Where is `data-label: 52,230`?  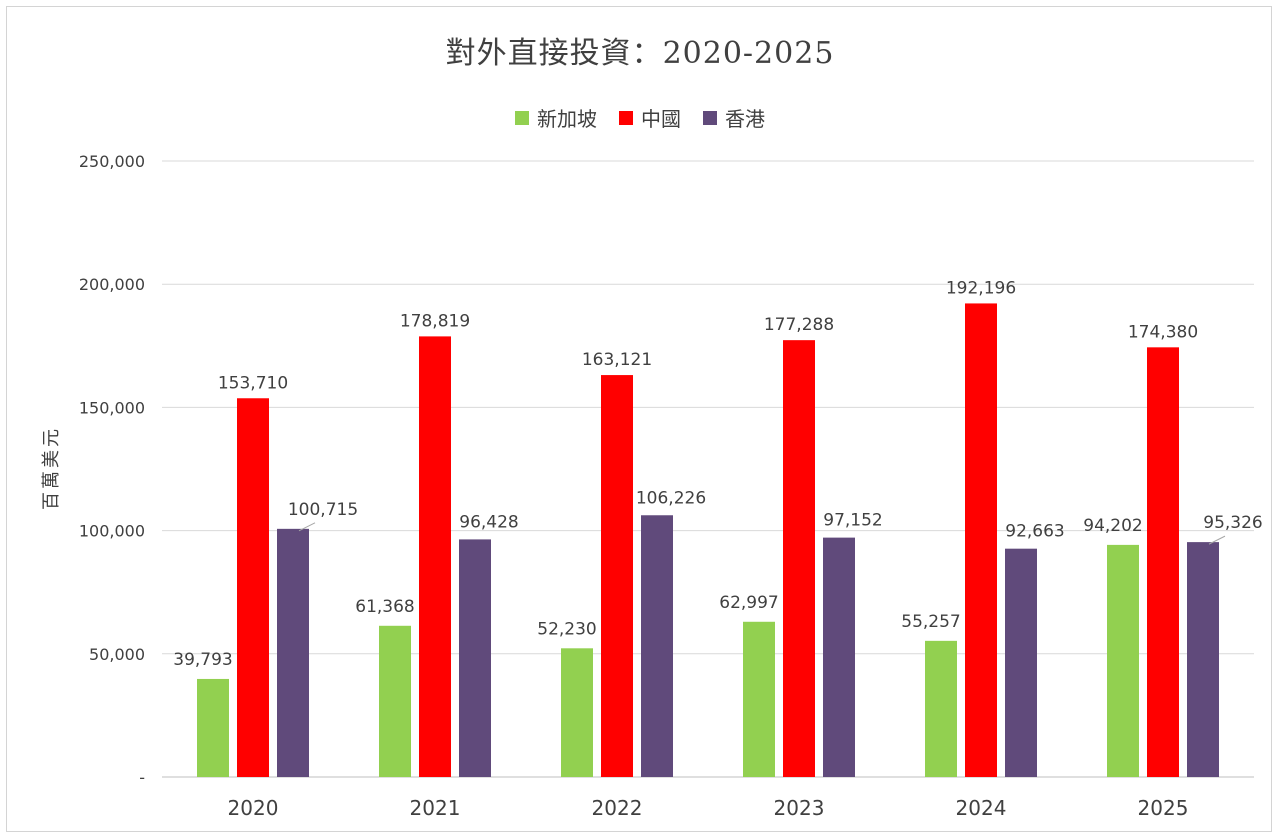
data-label: 52,230 is located at coordinates (566, 629).